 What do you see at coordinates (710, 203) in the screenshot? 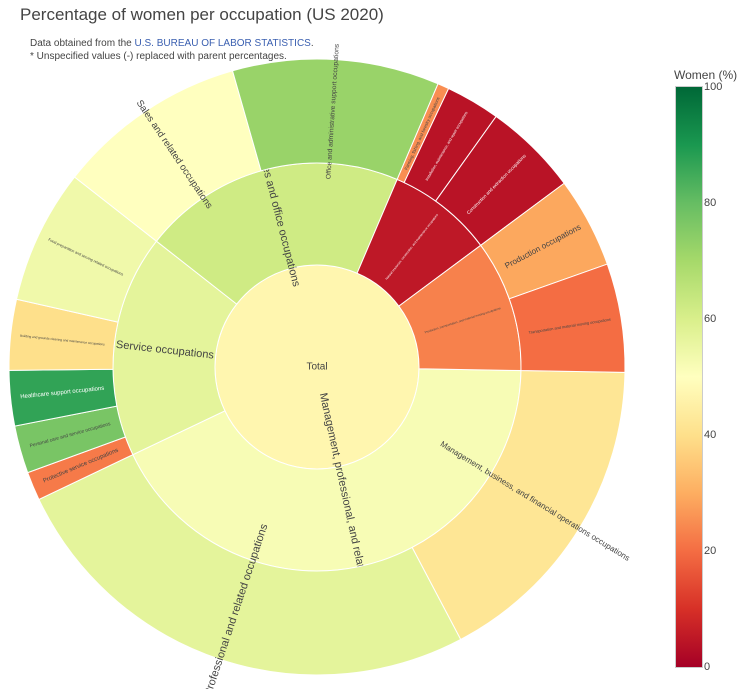
I see `colorbar-tick-label: 80` at bounding box center [710, 203].